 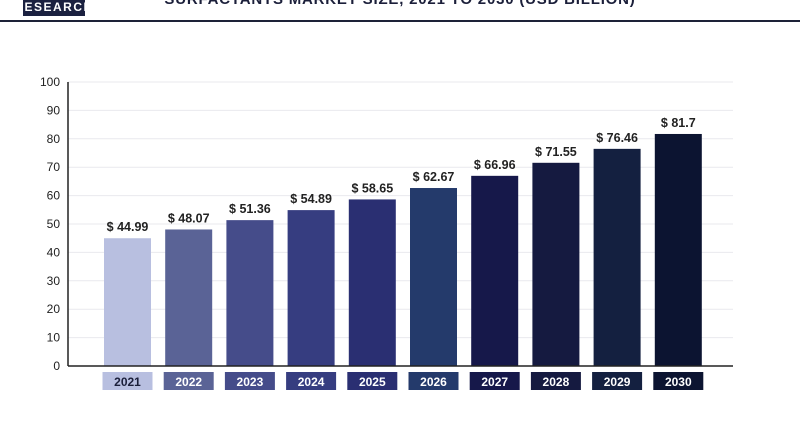 What do you see at coordinates (128, 227) in the screenshot?
I see `data-label: $ 44.99` at bounding box center [128, 227].